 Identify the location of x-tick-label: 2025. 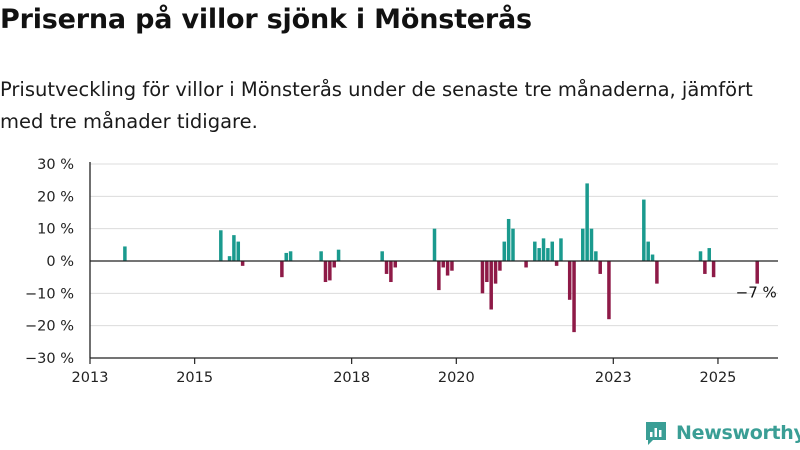
(718, 378).